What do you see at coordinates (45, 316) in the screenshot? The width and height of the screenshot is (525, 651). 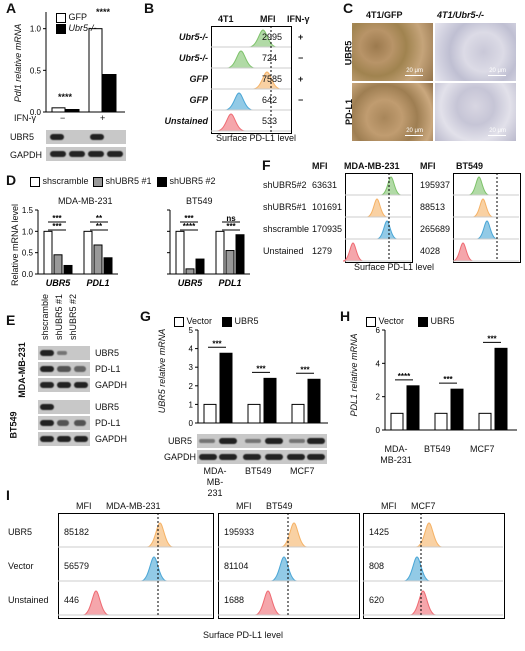 I see `panel-e-lane-0: shscramble` at bounding box center [45, 316].